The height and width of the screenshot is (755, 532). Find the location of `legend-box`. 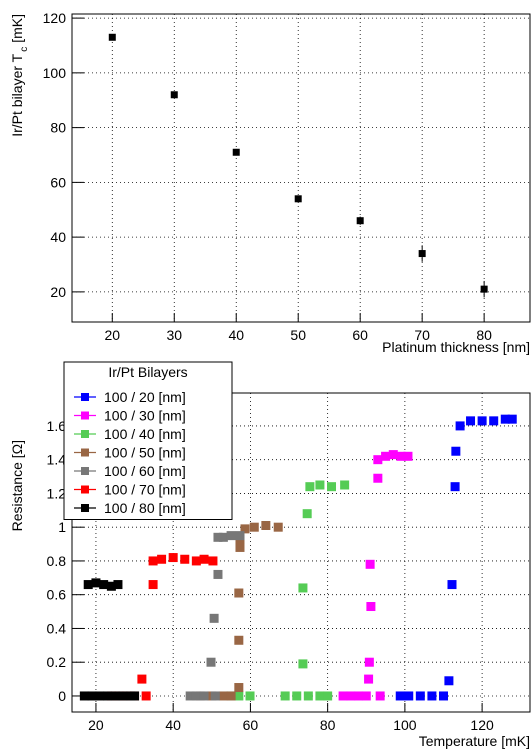

legend-box is located at coordinates (148, 440).